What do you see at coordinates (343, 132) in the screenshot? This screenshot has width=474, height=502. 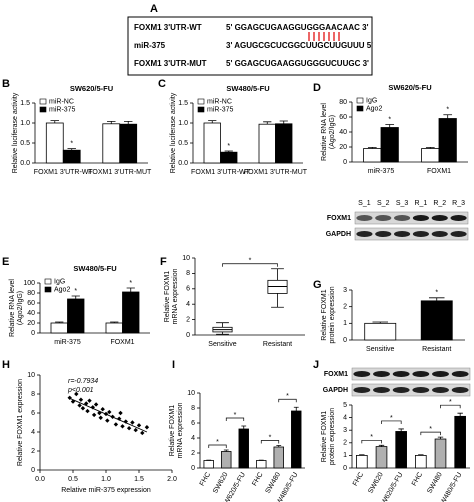 I see `y-tick-label: 40` at bounding box center [343, 132].